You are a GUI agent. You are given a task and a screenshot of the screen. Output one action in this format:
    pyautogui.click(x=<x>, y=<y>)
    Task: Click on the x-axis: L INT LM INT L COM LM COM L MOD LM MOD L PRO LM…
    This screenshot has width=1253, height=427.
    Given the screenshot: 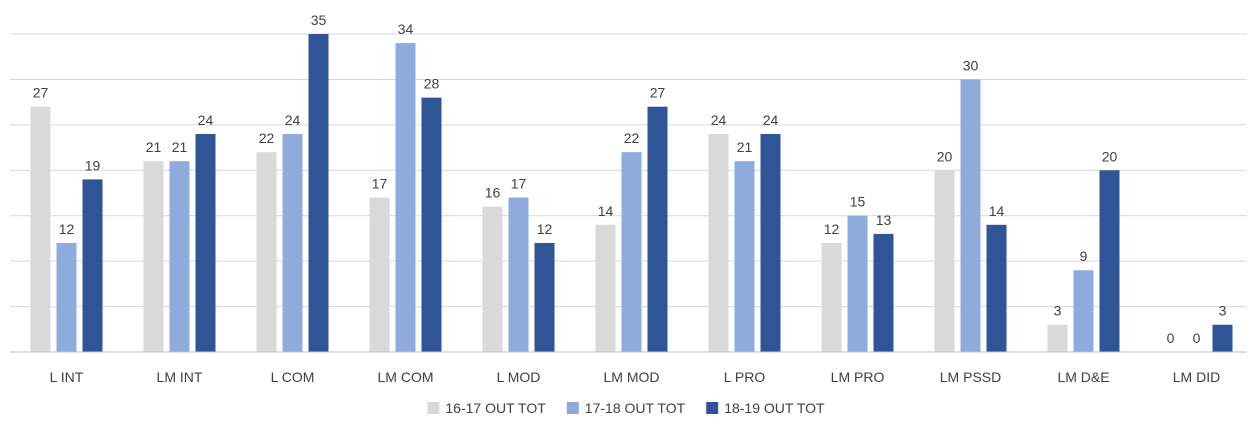 What is the action you would take?
    pyautogui.click(x=628, y=368)
    